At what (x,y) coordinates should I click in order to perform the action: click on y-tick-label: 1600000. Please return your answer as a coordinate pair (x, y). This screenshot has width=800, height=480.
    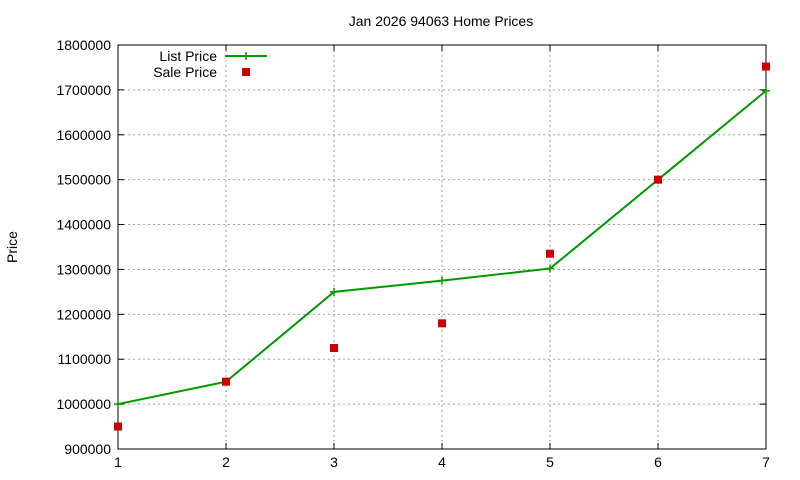
    Looking at the image, I should click on (83, 135).